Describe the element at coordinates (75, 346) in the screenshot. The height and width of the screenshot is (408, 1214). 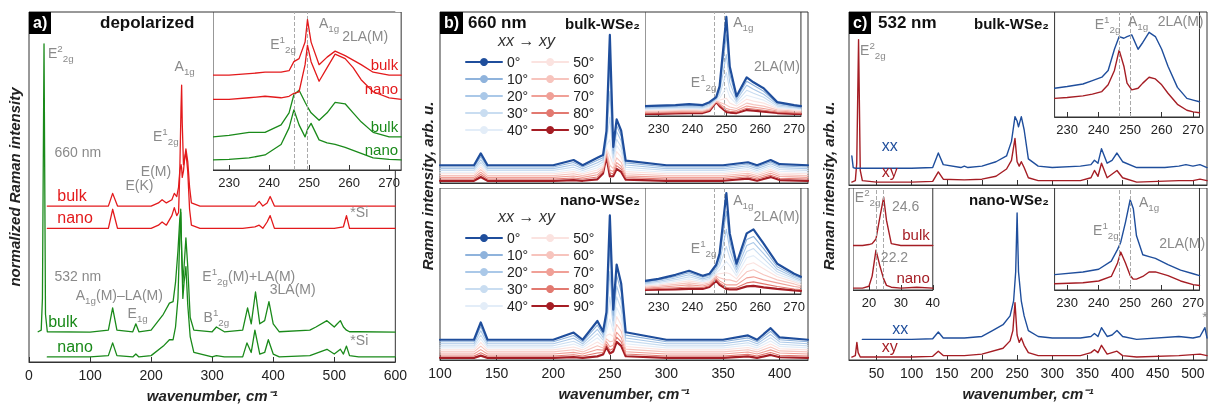
I see `series-label: nano` at that location.